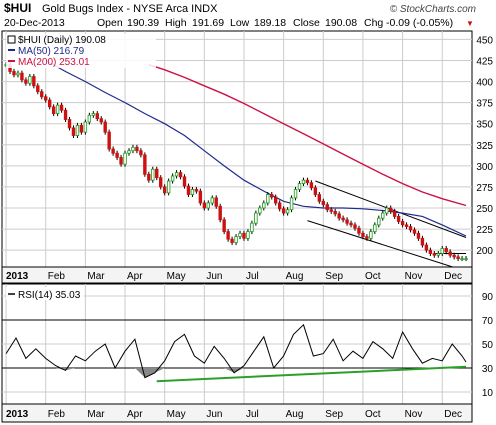 The width and height of the screenshot is (496, 425). Describe the element at coordinates (488, 393) in the screenshot. I see `rsi-y-tick: 10` at that location.